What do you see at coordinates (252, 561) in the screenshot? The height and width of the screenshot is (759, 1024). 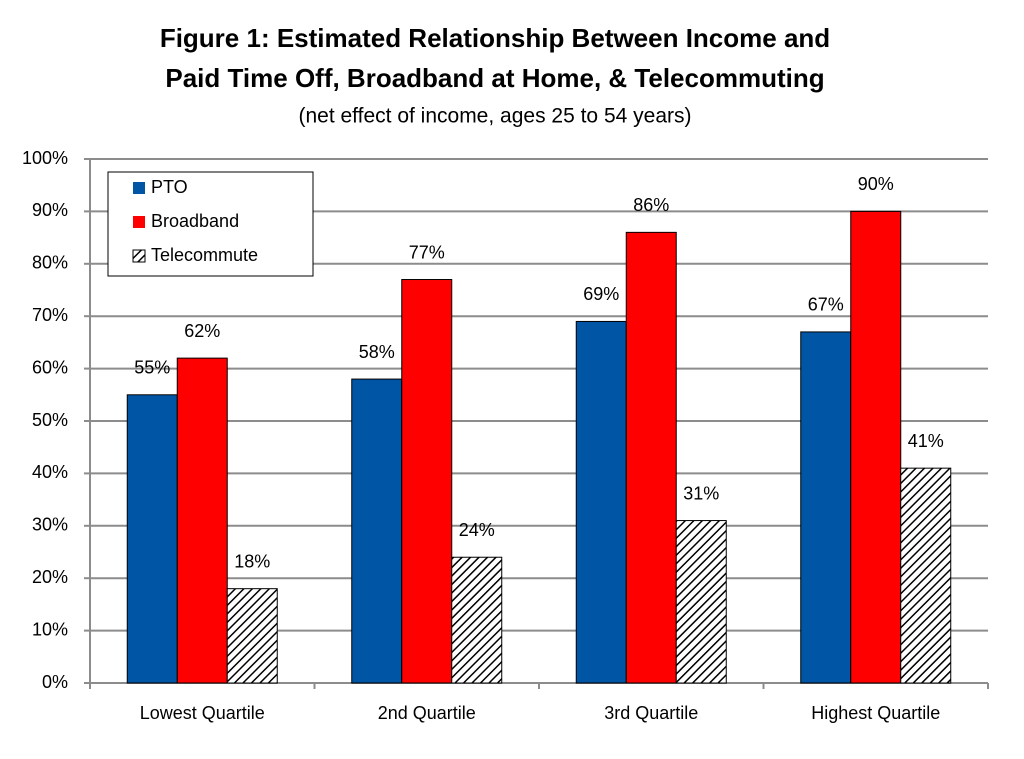 I see `value-label: 18%` at bounding box center [252, 561].